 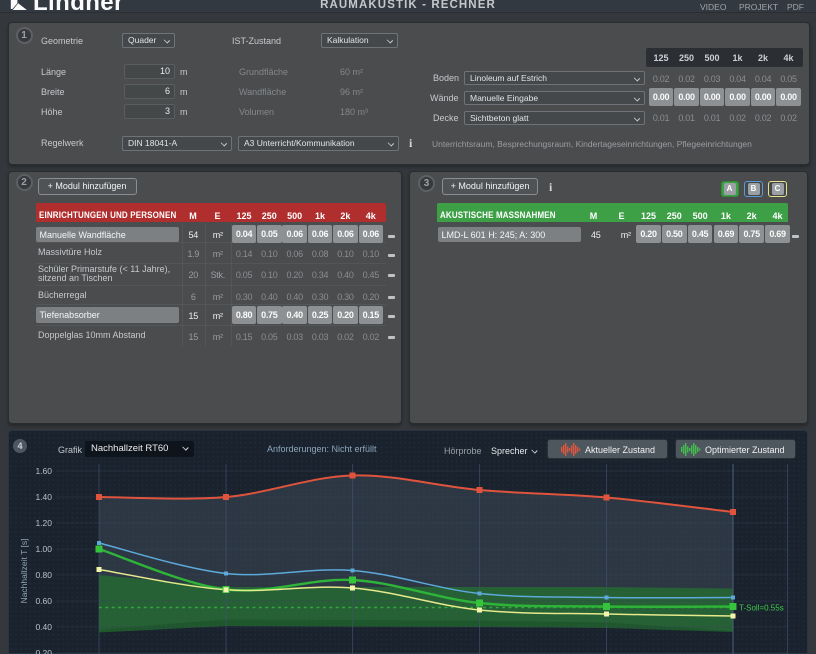 I want to click on svg-text: 1.40, so click(x=43, y=497).